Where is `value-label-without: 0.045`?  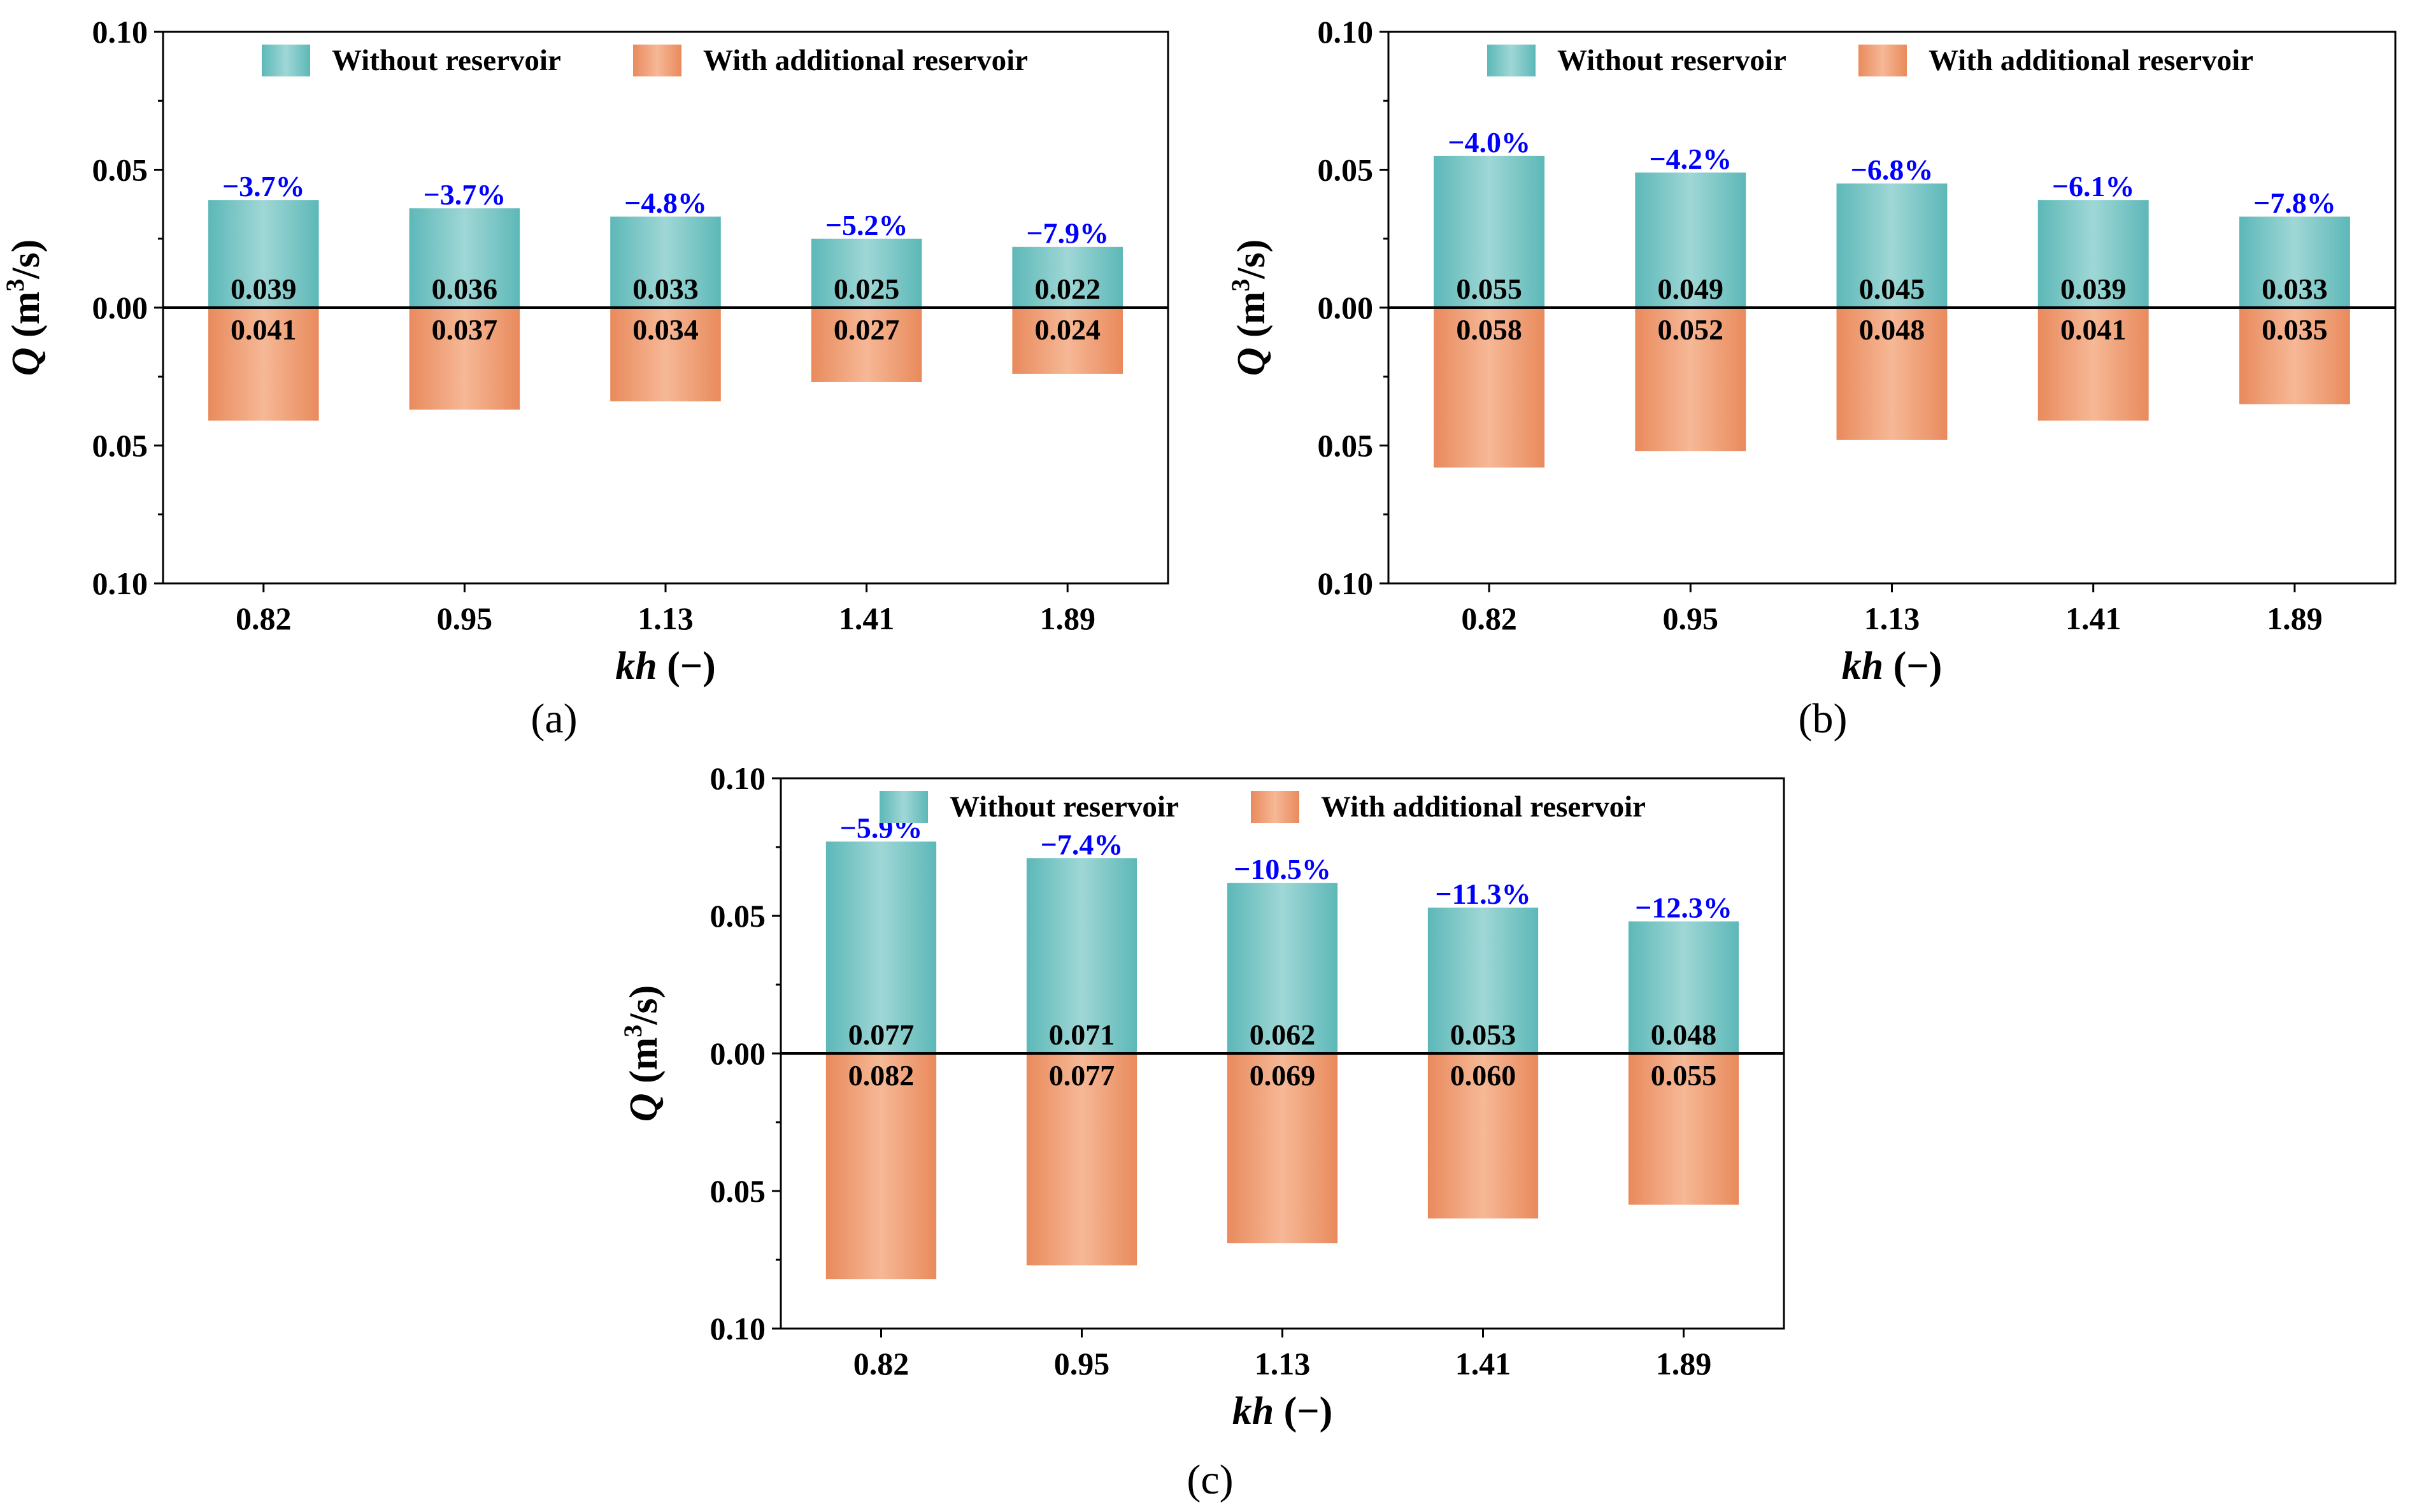 value-label-without: 0.045 is located at coordinates (1892, 289).